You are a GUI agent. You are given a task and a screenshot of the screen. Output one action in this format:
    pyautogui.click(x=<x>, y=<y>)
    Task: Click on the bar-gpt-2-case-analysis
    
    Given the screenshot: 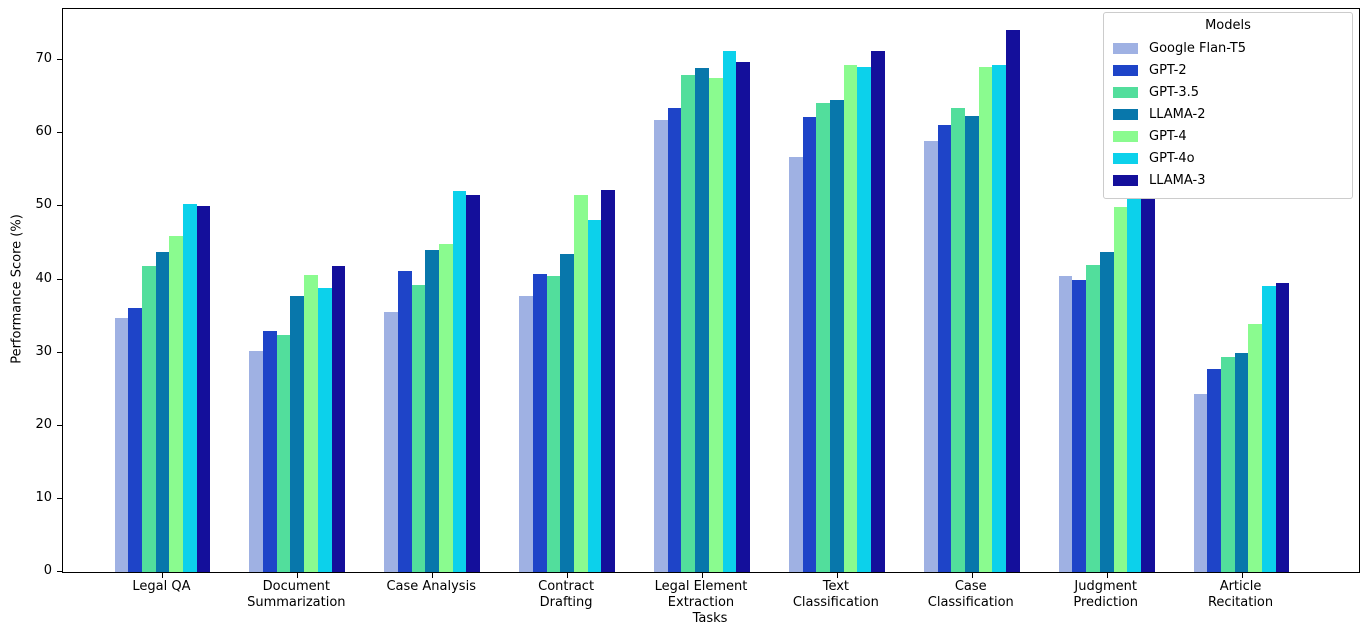 What is the action you would take?
    pyautogui.click(x=404, y=421)
    